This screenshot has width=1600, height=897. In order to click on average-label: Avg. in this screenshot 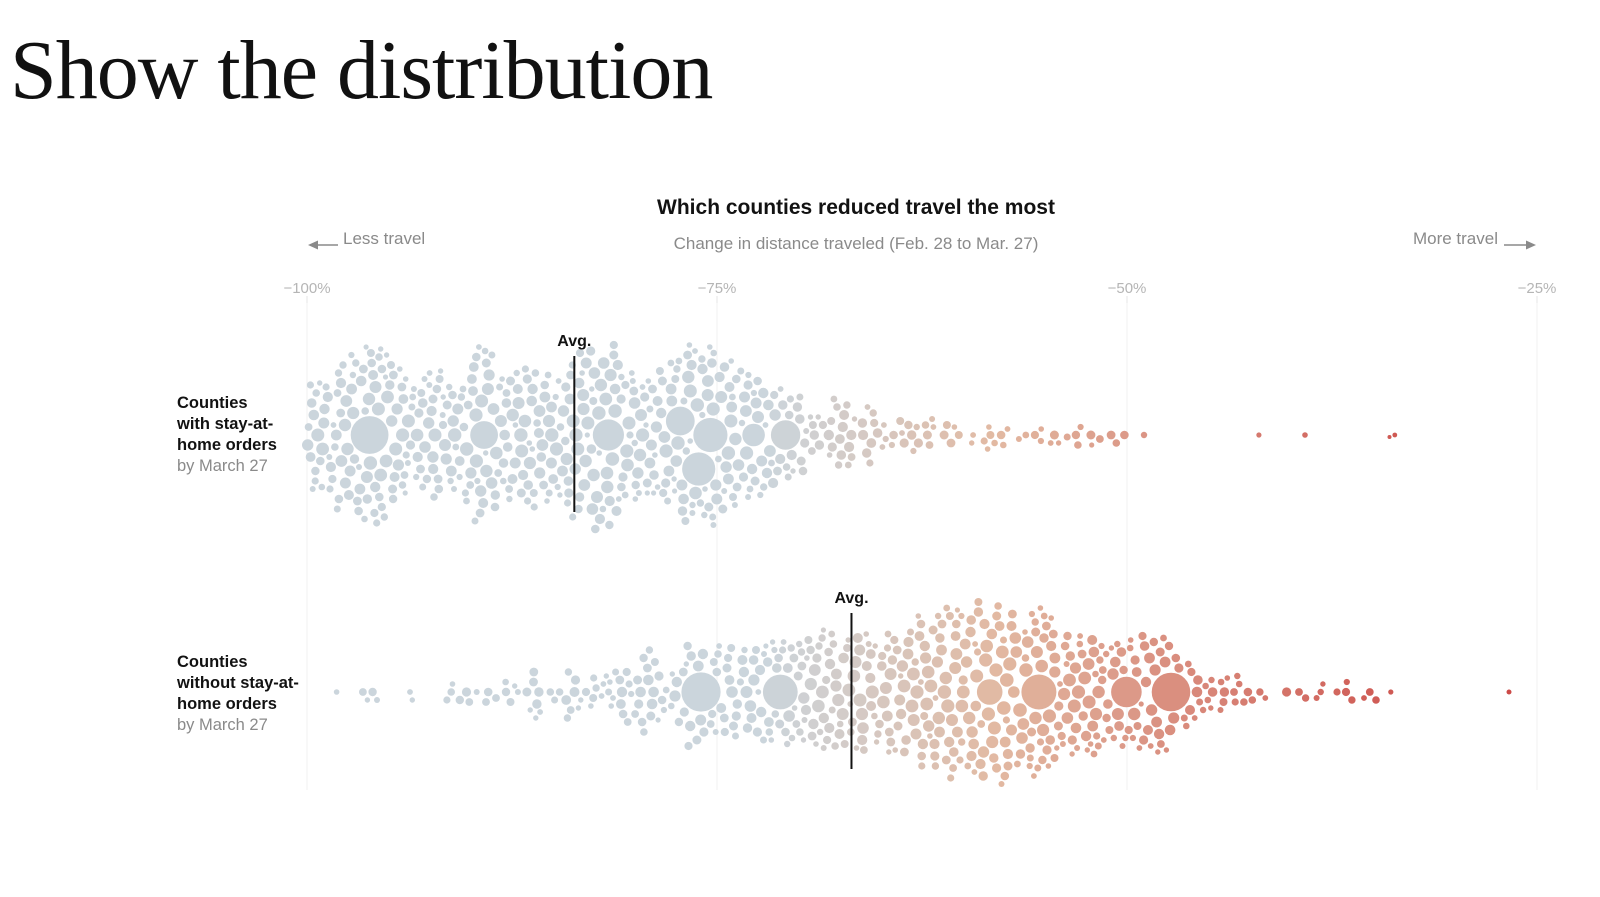, I will do `click(574, 341)`.